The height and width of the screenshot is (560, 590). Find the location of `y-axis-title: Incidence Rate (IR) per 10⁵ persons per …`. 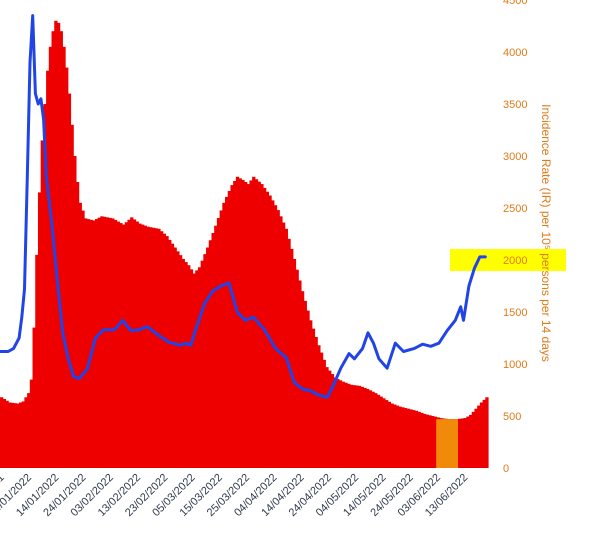

y-axis-title: Incidence Rate (IR) per 10⁵ persons per … is located at coordinates (546, 233).